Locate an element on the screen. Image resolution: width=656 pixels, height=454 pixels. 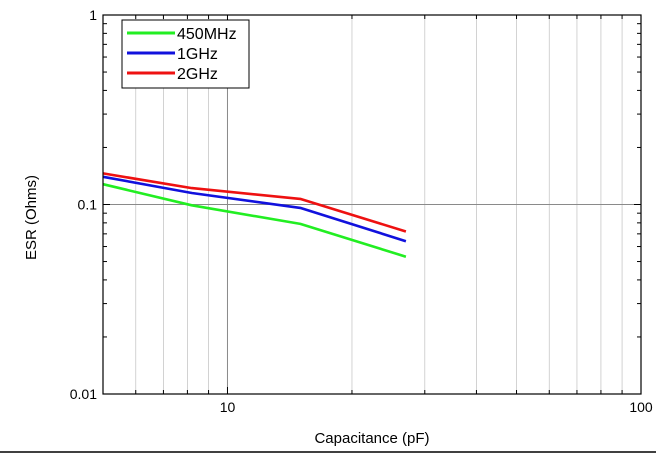
legend-label-2: 2GHz is located at coordinates (197, 74).